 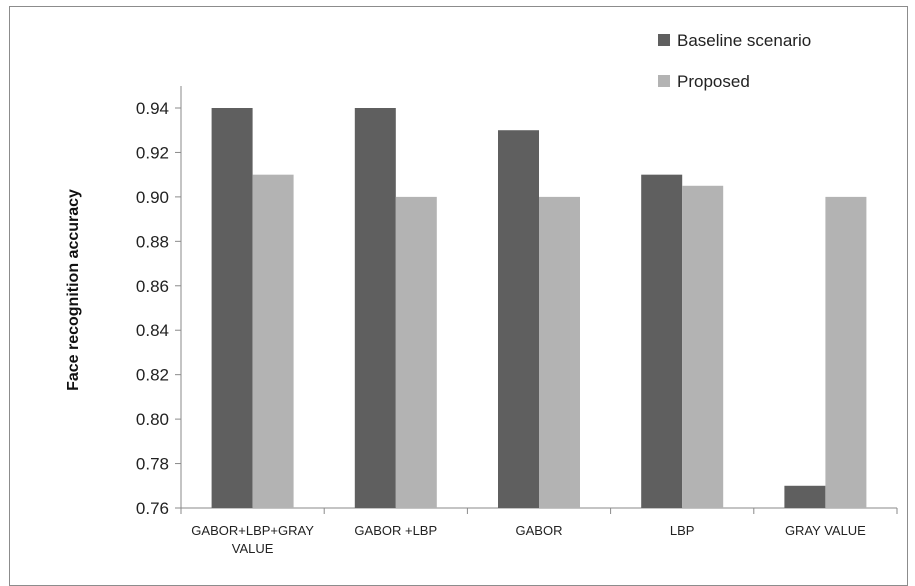 I want to click on y-tick-label: 0.92, so click(x=152, y=152).